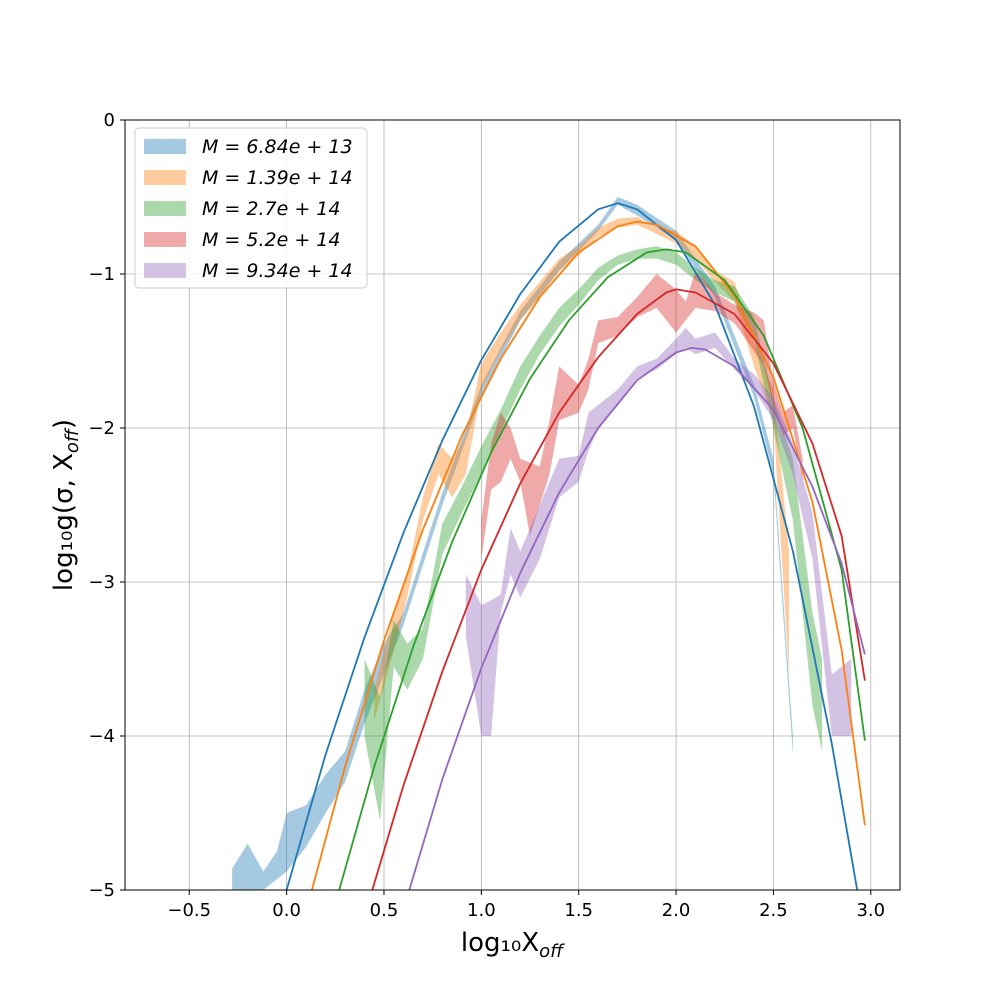 This screenshot has height=1004, width=1000. Describe the element at coordinates (109, 120) in the screenshot. I see `y-tick-label: 0` at that location.